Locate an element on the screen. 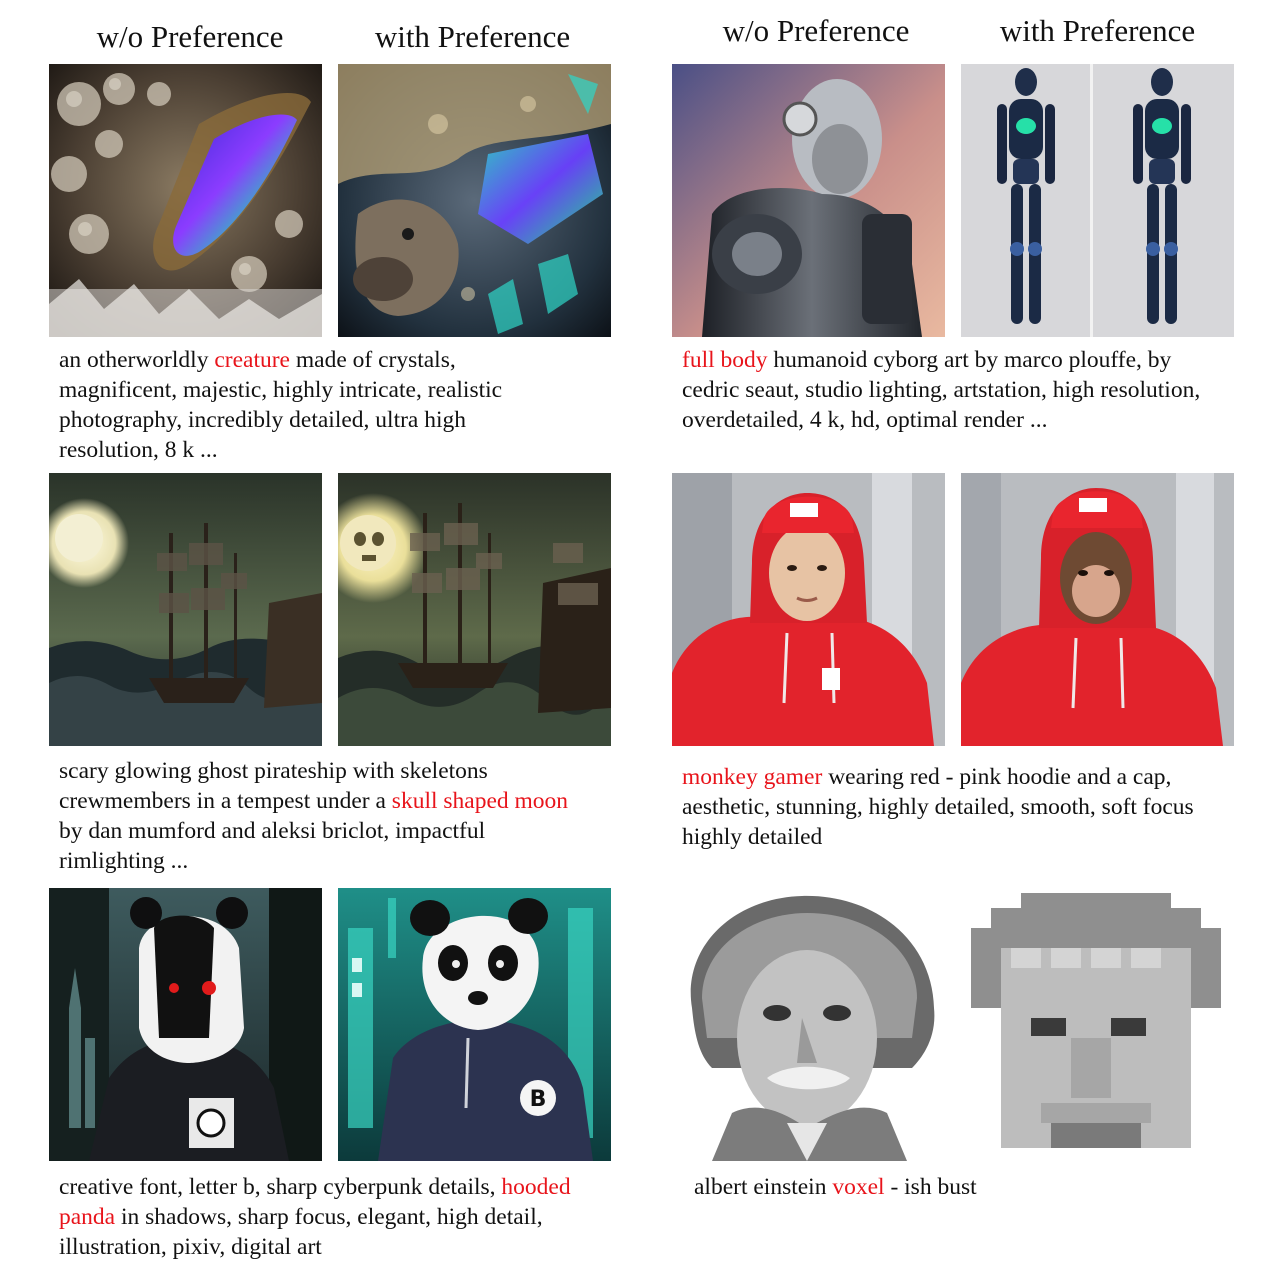 The height and width of the screenshot is (1275, 1275). crystal-creature-with-preference-image is located at coordinates (474, 200).